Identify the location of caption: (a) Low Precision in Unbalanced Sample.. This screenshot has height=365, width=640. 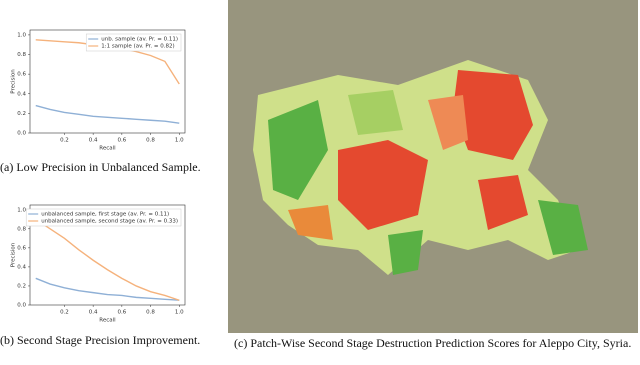
(100, 167).